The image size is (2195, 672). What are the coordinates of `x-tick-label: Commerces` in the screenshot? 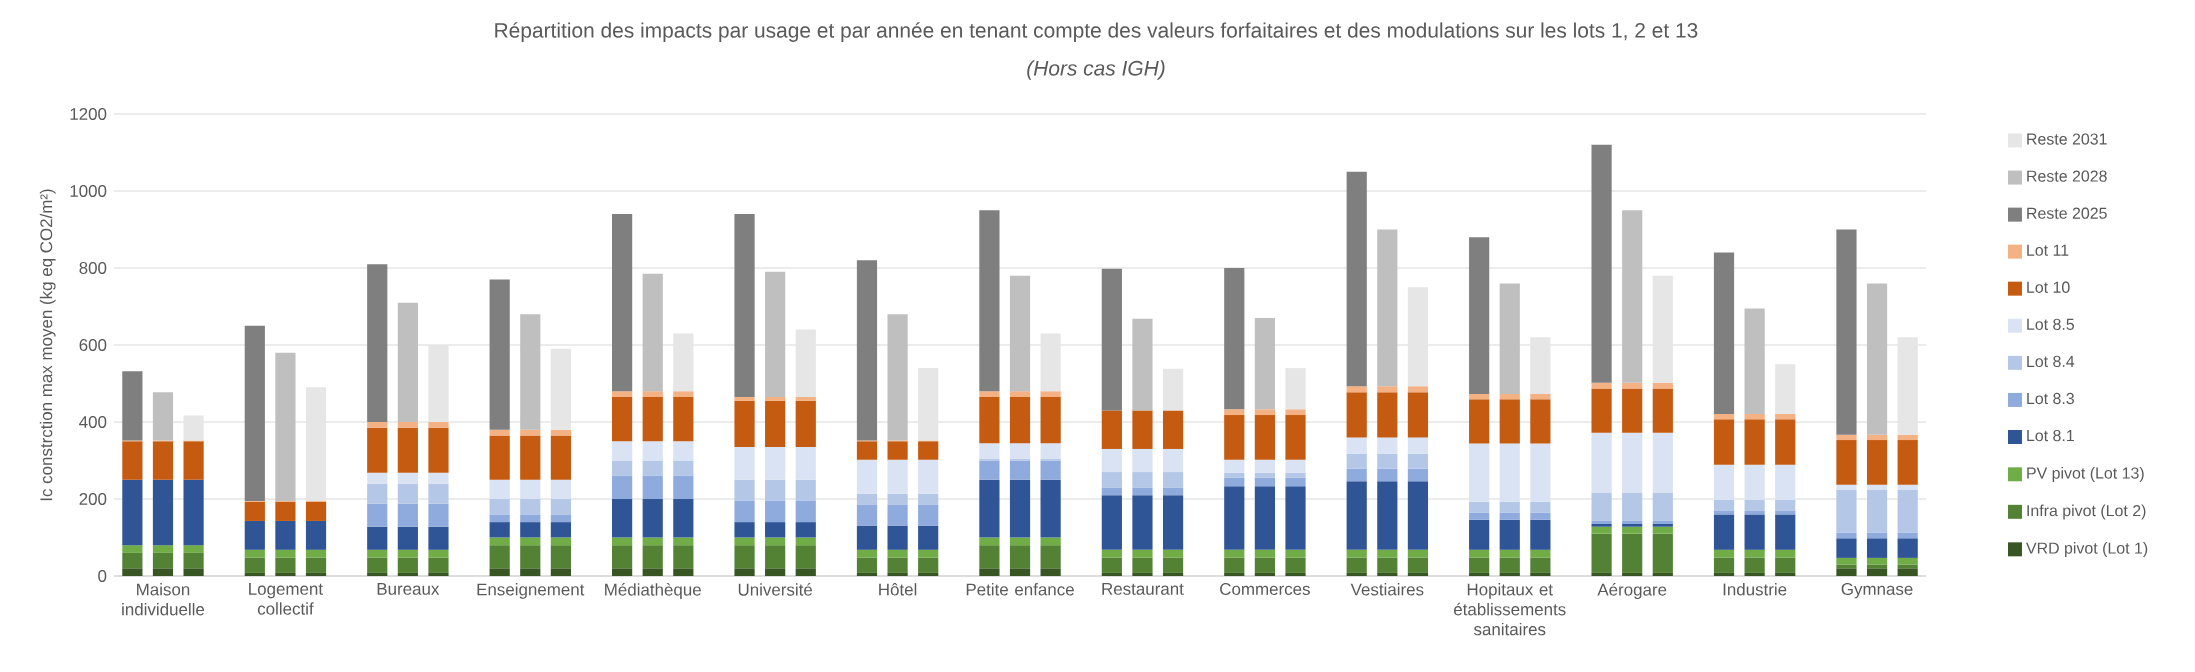 It's located at (1265, 589).